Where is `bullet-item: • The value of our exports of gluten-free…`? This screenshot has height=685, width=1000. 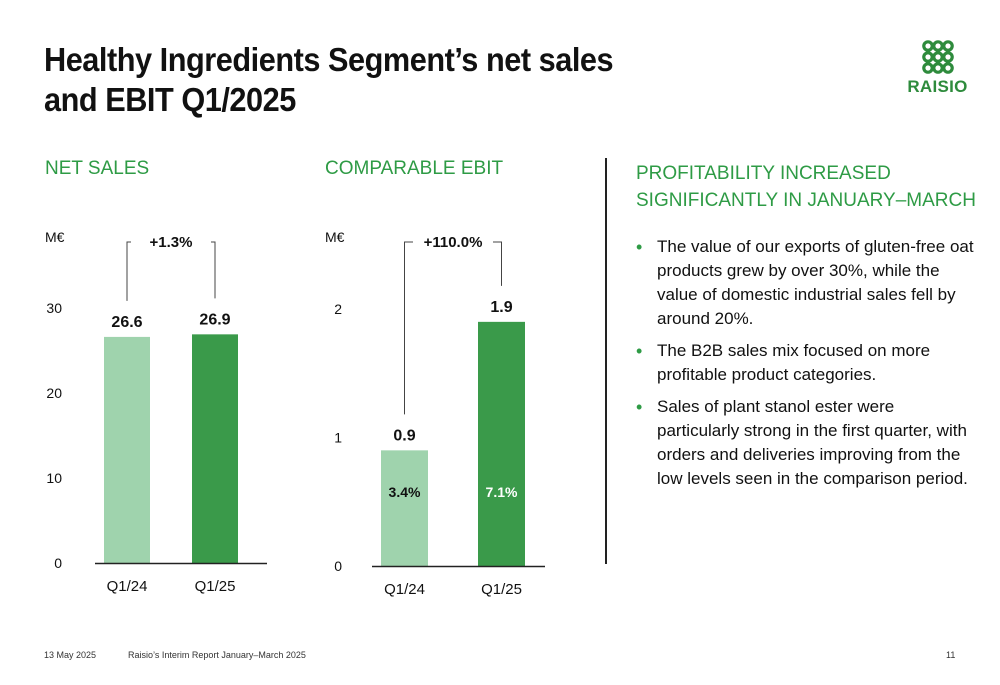
bullet-item: • The value of our exports of gluten-free… is located at coordinates (806, 283).